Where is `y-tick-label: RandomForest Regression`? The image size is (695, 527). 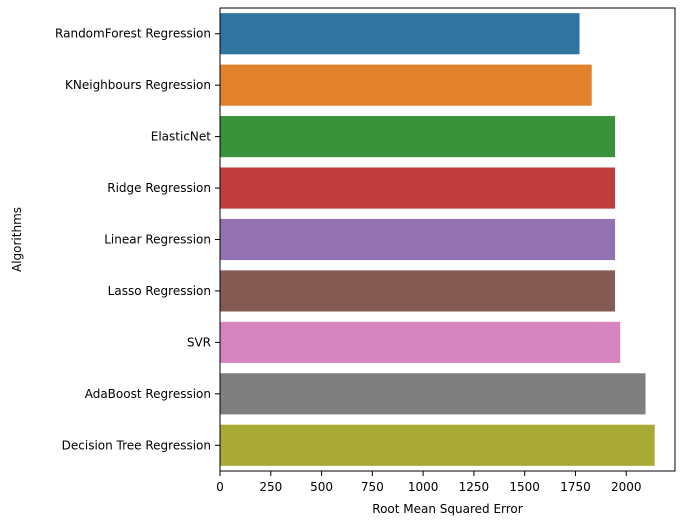
y-tick-label: RandomForest Regression is located at coordinates (133, 34).